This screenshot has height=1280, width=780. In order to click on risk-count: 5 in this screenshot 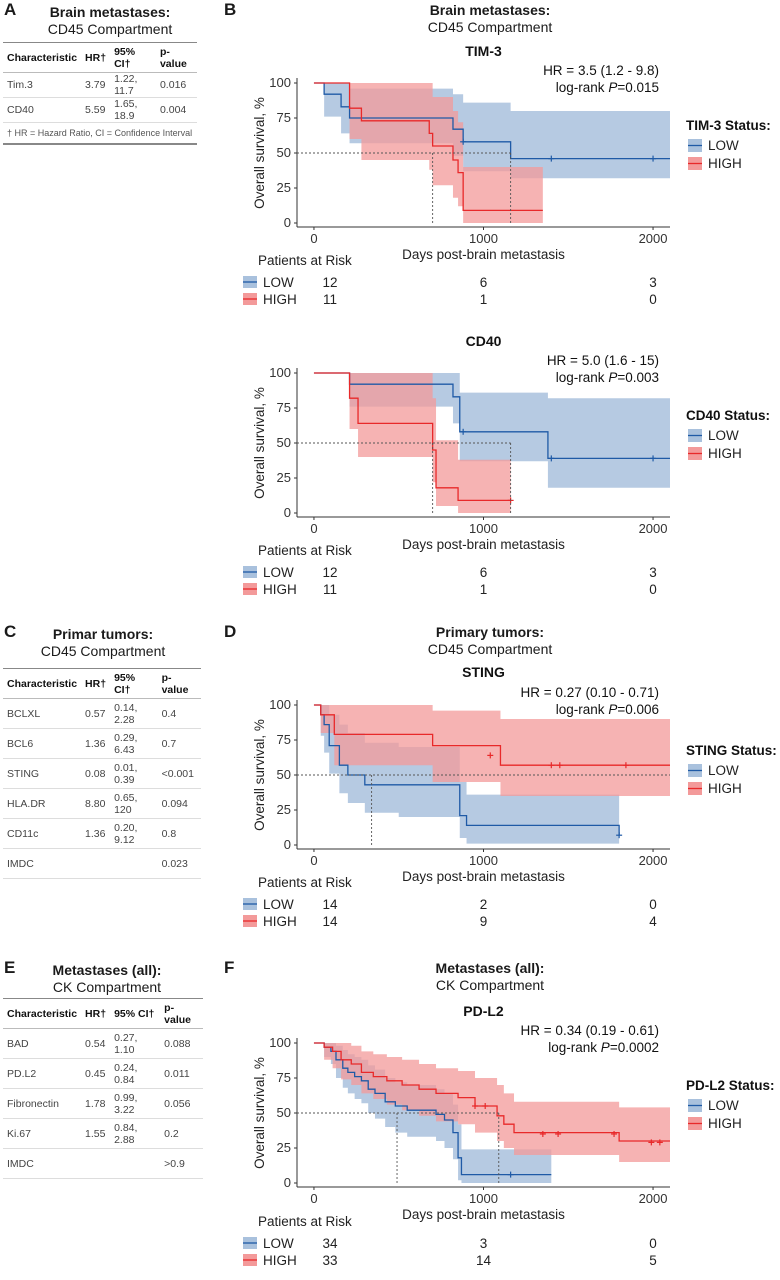, I will do `click(653, 1260)`.